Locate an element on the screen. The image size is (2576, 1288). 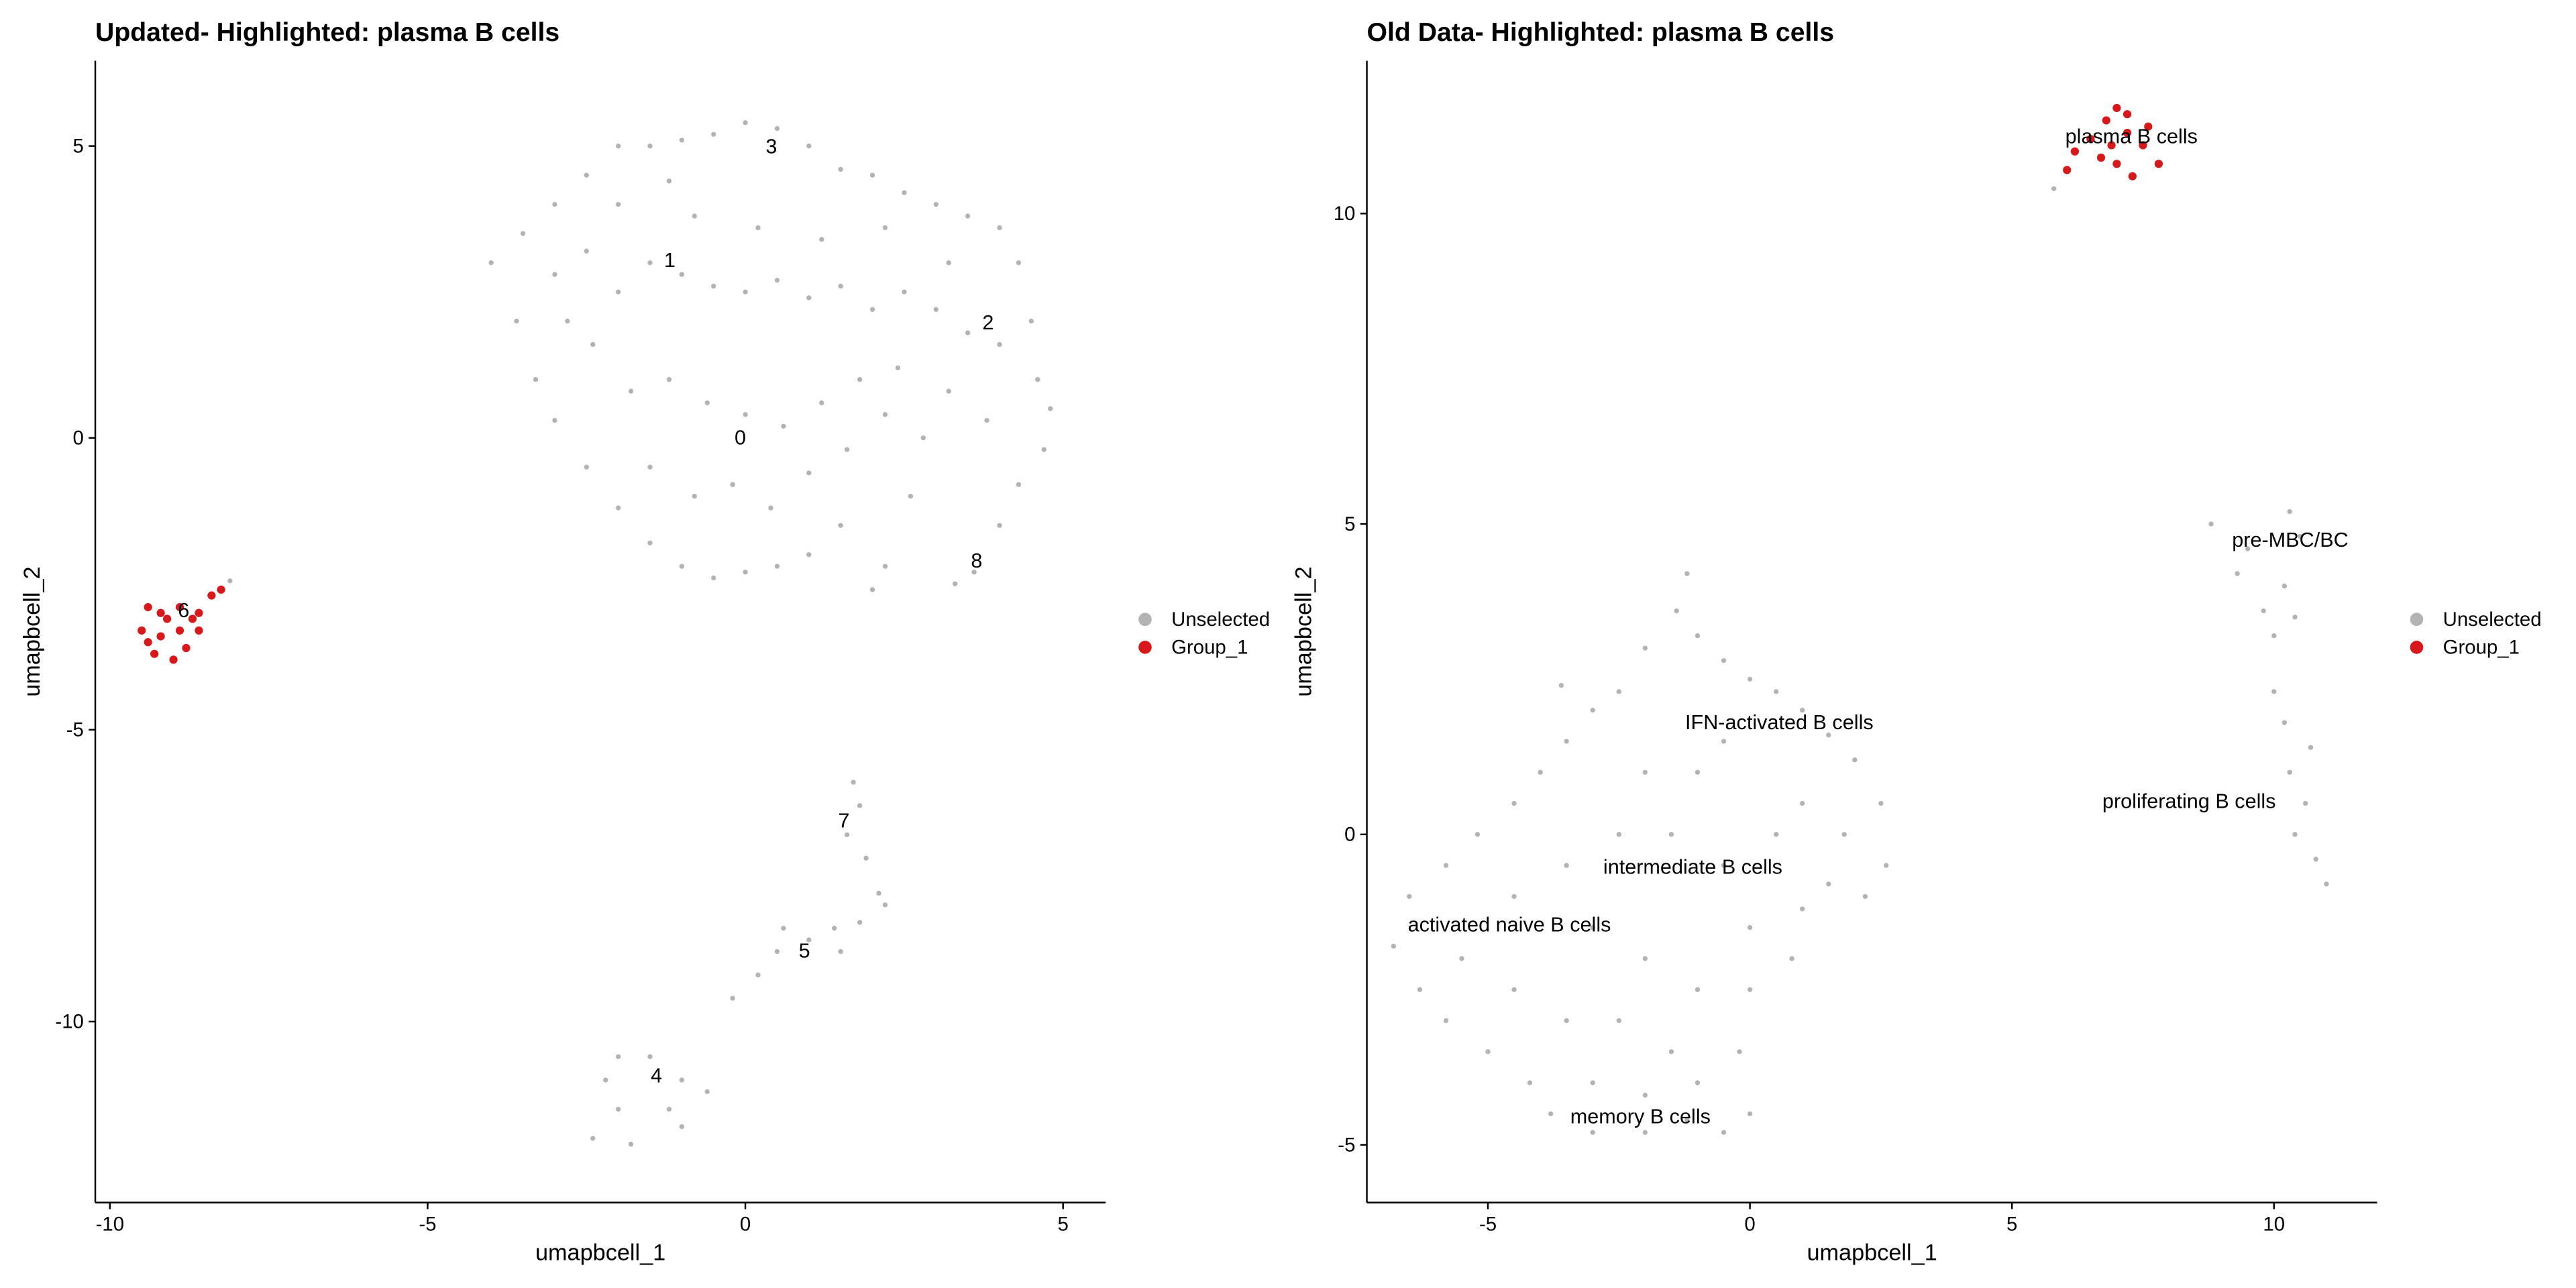
x-tick-label: -10 is located at coordinates (110, 1224).